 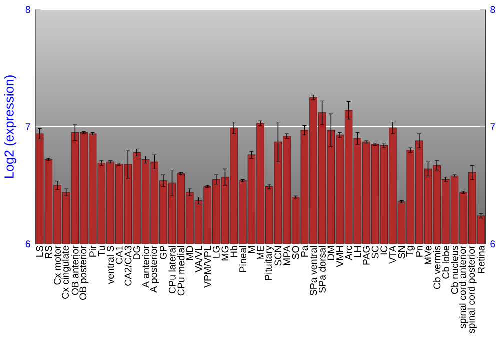 What do you see at coordinates (366, 255) in the screenshot?
I see `x-tick-label: PAG` at bounding box center [366, 255].